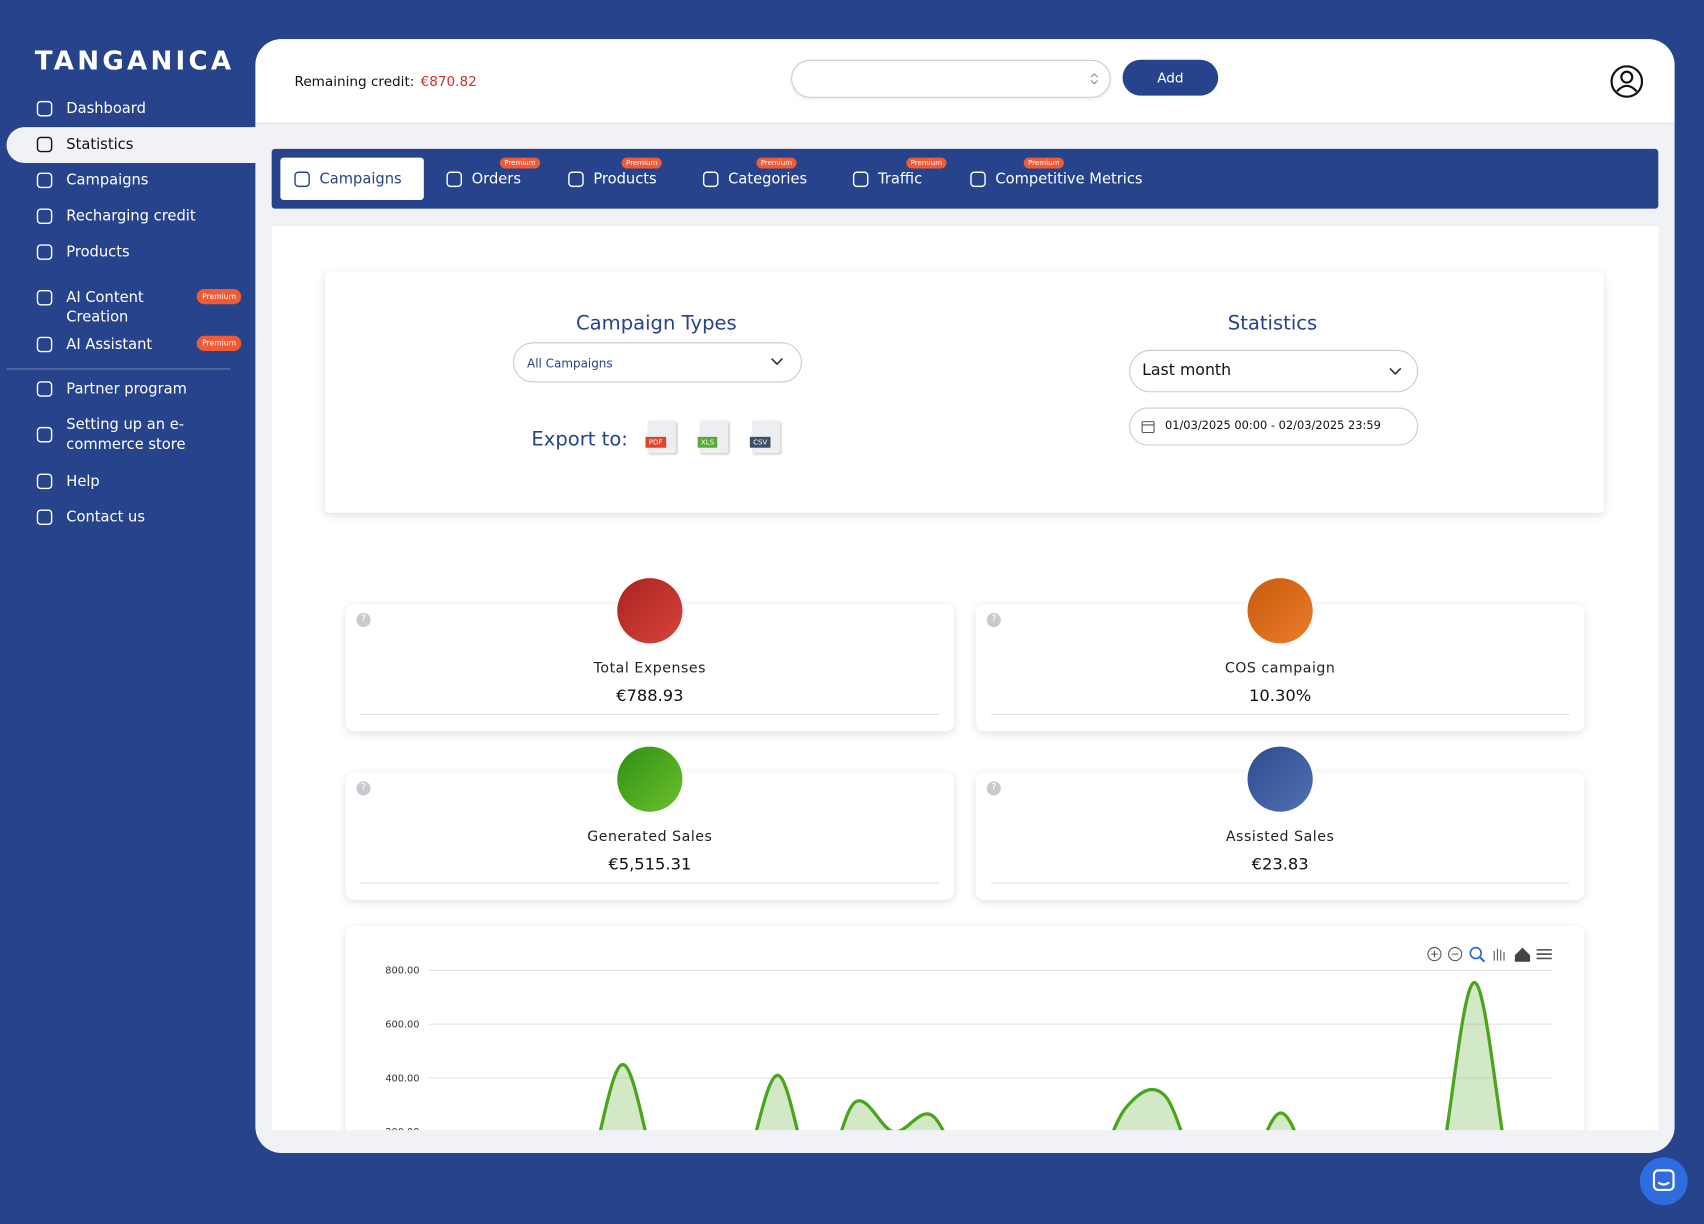 This screenshot has height=1224, width=1704. I want to click on tab-label: Orders, so click(496, 179).